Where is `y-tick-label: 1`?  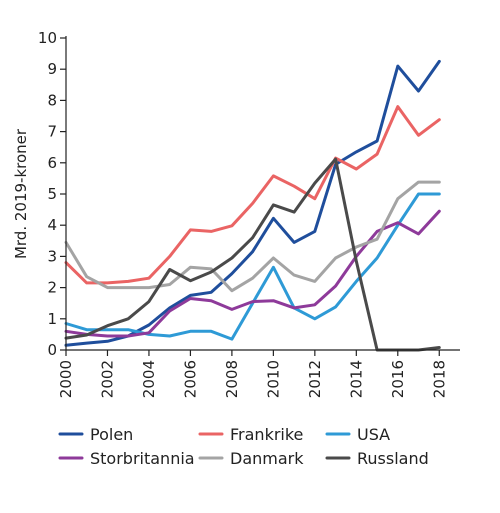 y-tick-label: 1 is located at coordinates (52, 319).